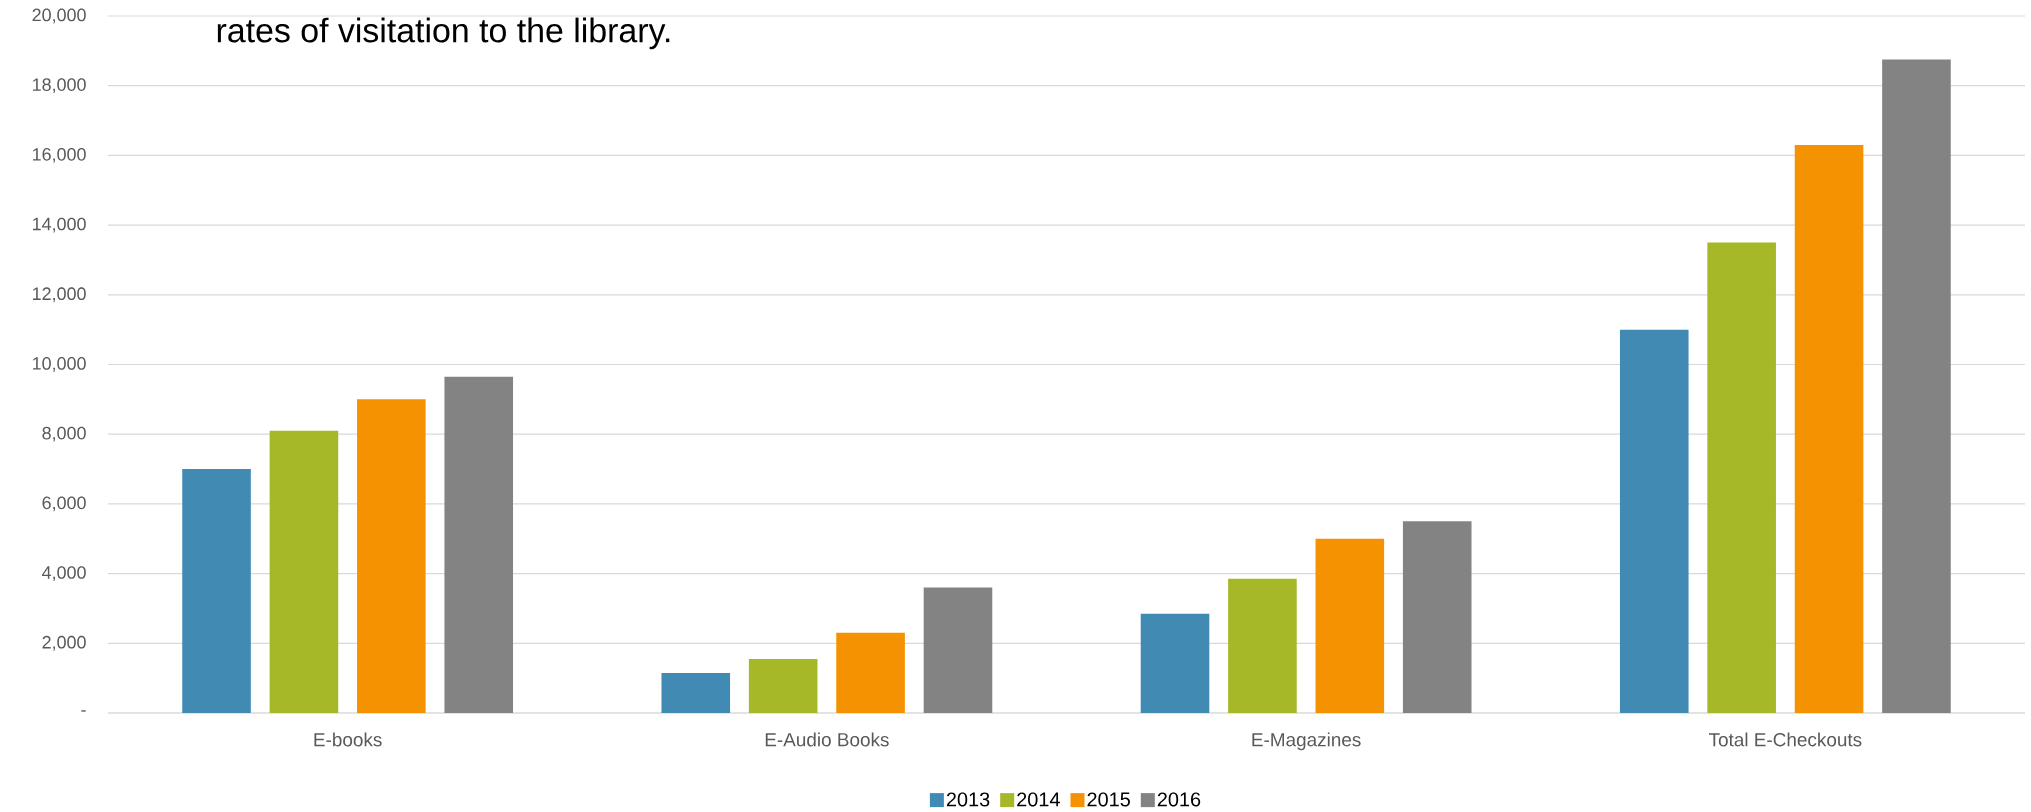 The width and height of the screenshot is (2031, 812). I want to click on x-tick-label: E-books, so click(348, 739).